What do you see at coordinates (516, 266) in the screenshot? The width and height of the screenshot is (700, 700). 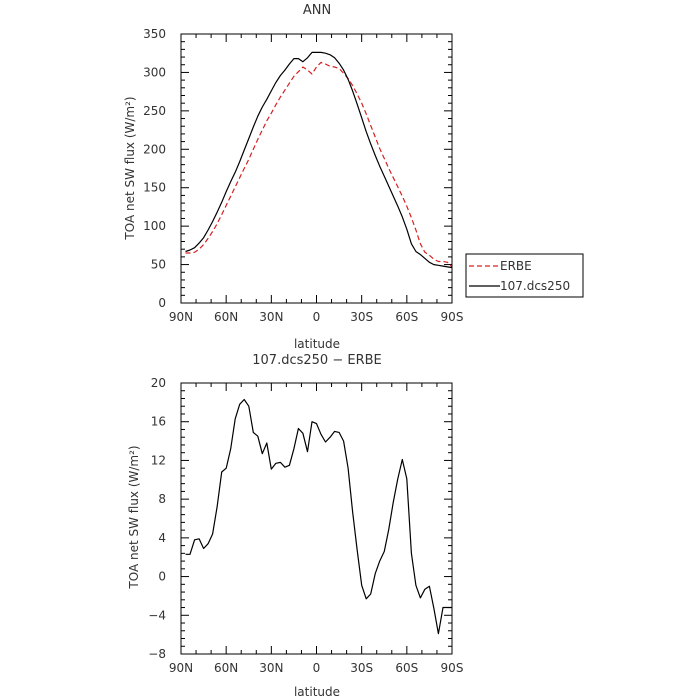 I see `legend-label-erbe: ERBE` at bounding box center [516, 266].